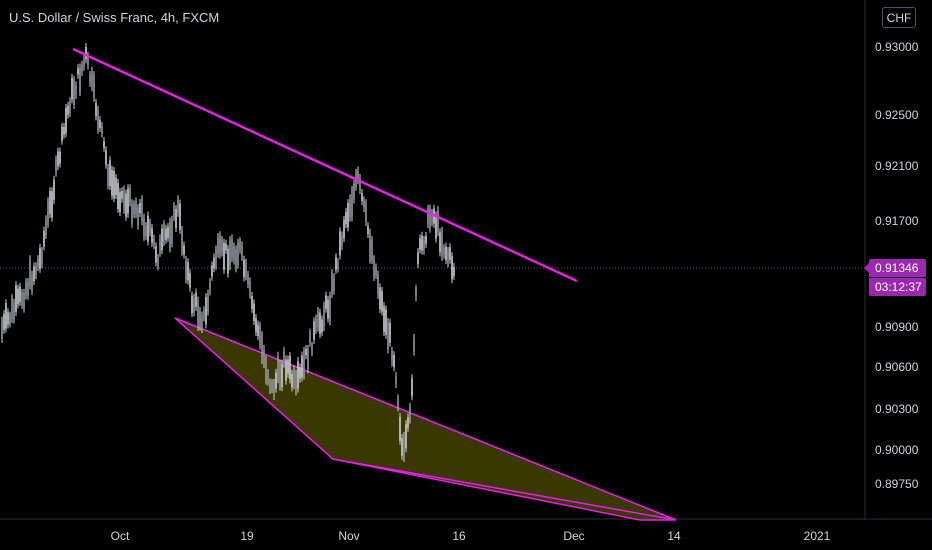 The width and height of the screenshot is (932, 550). I want to click on bar-countdown: 03:12:37, so click(897, 287).